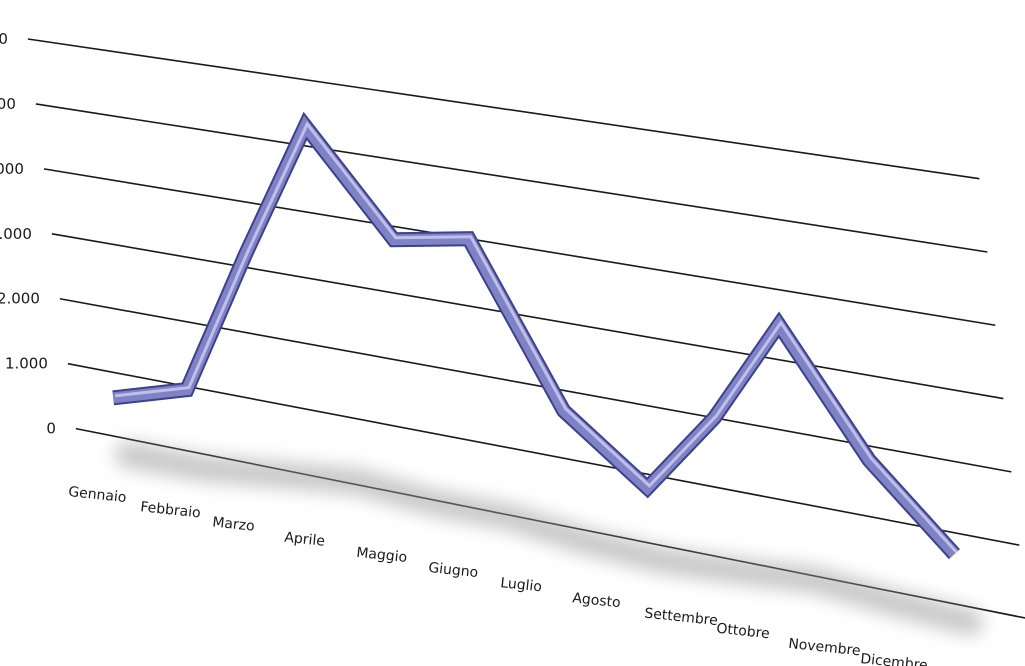 The height and width of the screenshot is (666, 1025). I want to click on x-category-label: Maggio, so click(382, 555).